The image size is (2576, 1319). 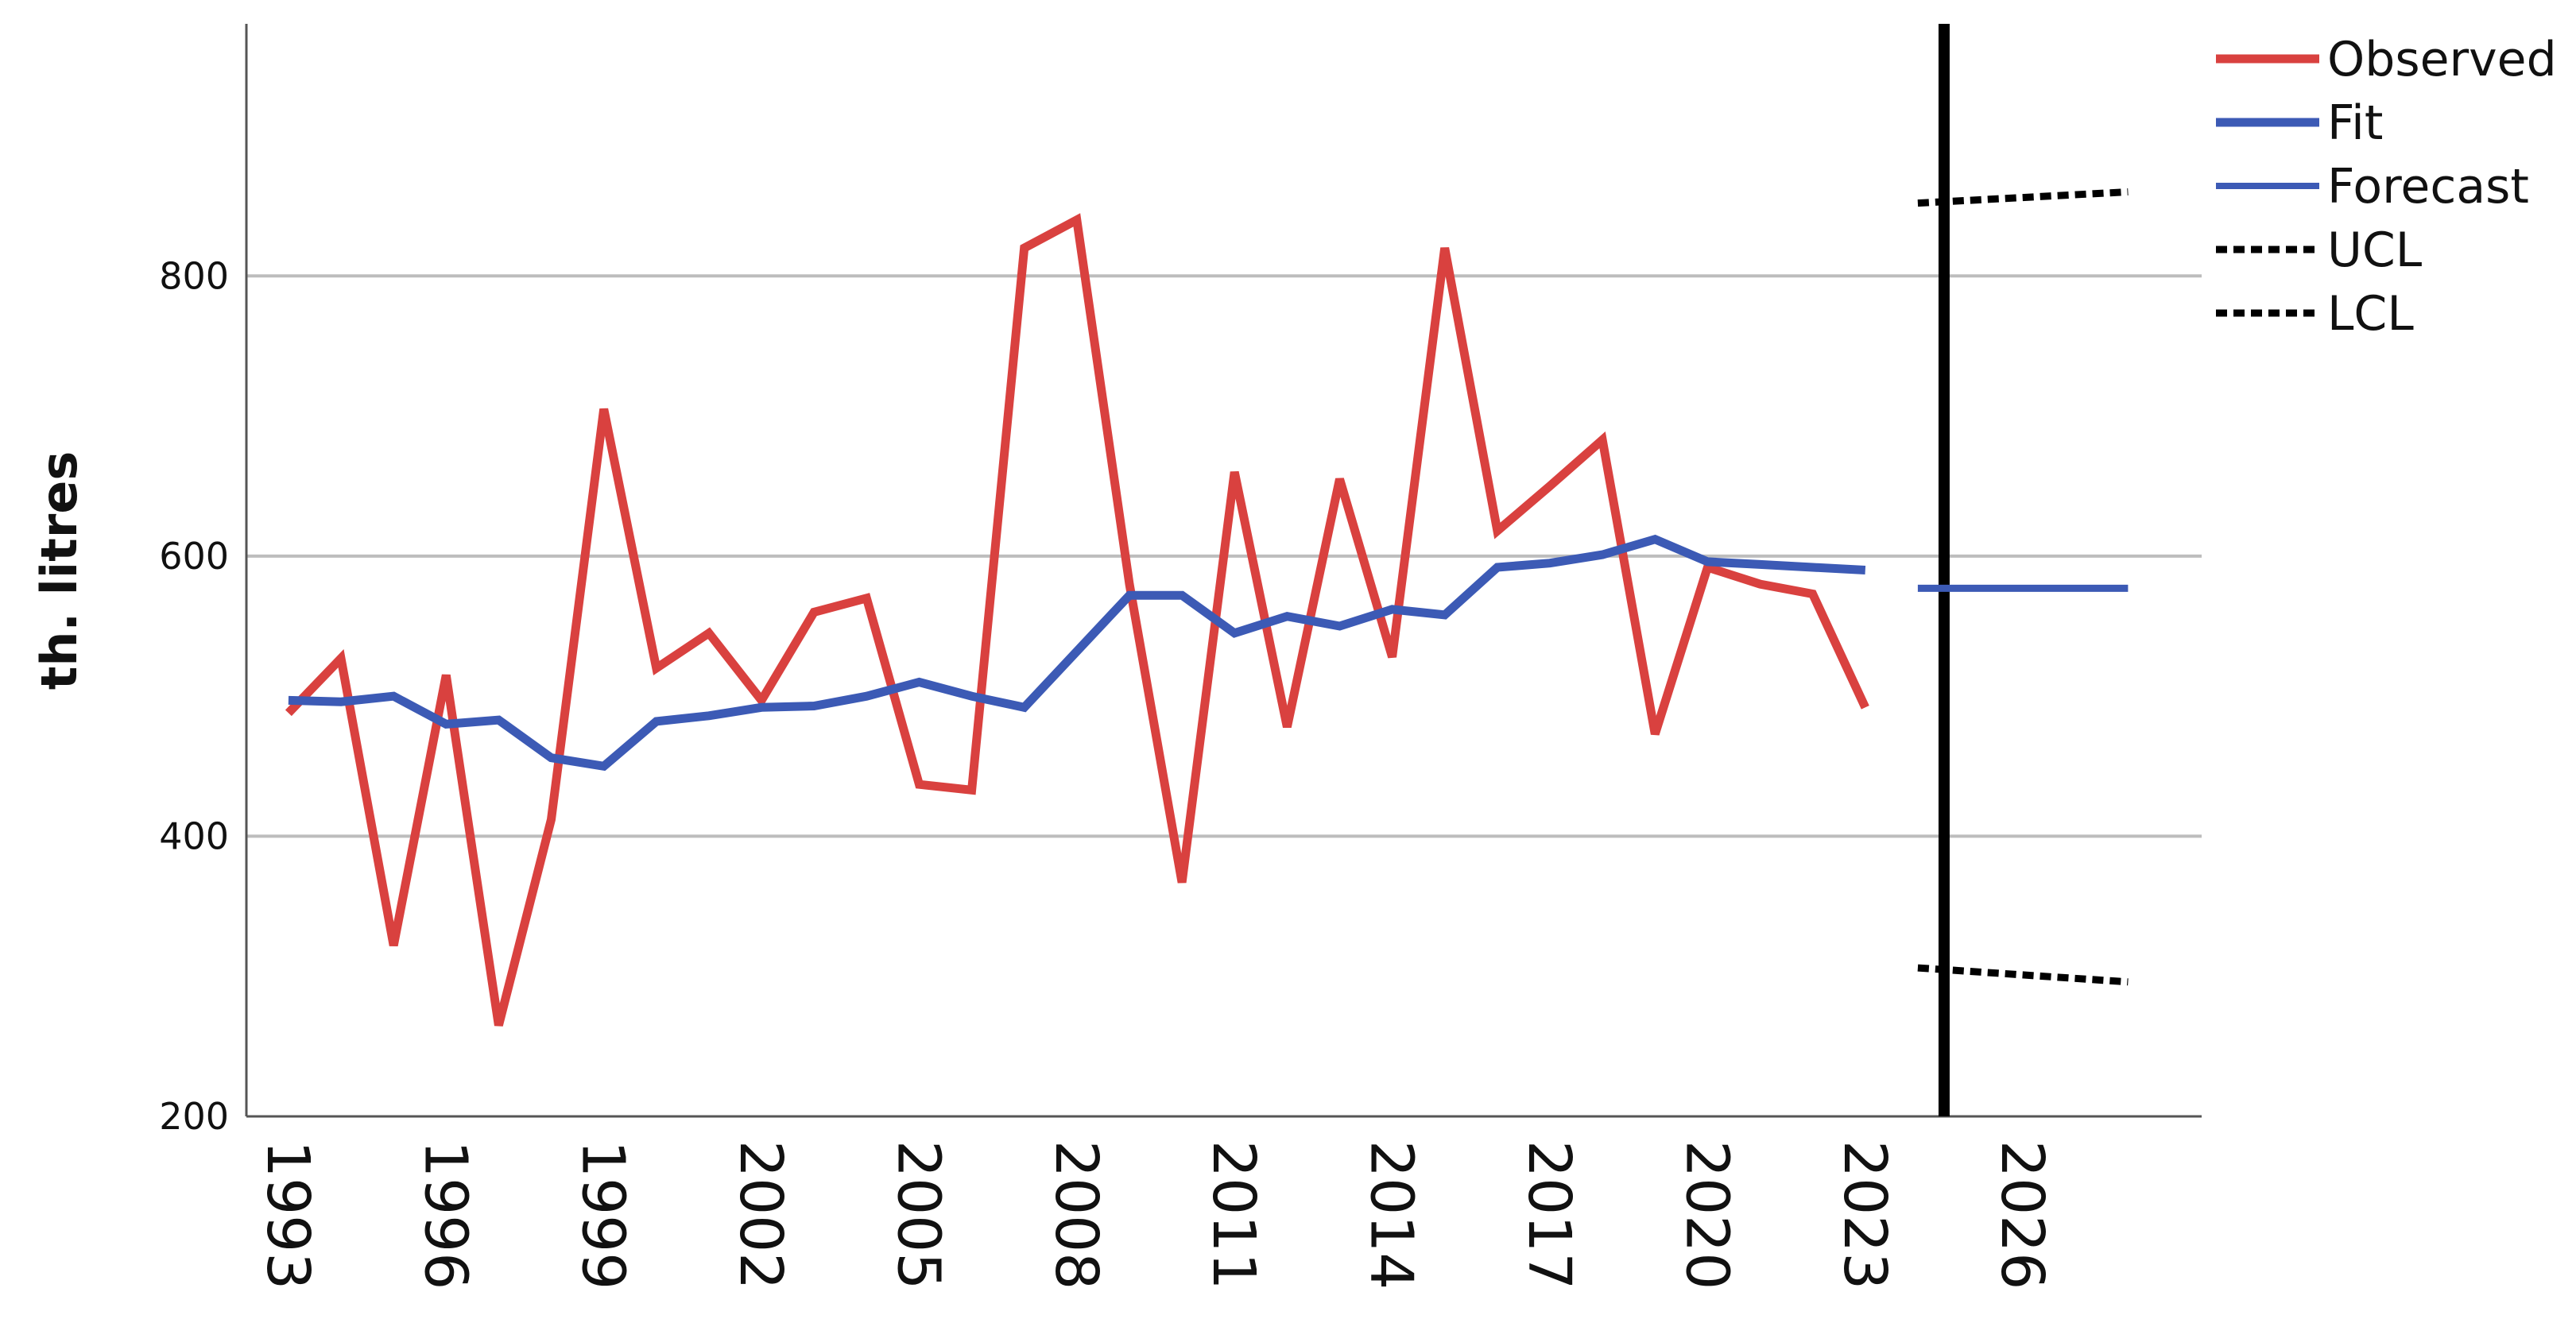 I want to click on x-tick-label: 2017, so click(x=1549, y=1215).